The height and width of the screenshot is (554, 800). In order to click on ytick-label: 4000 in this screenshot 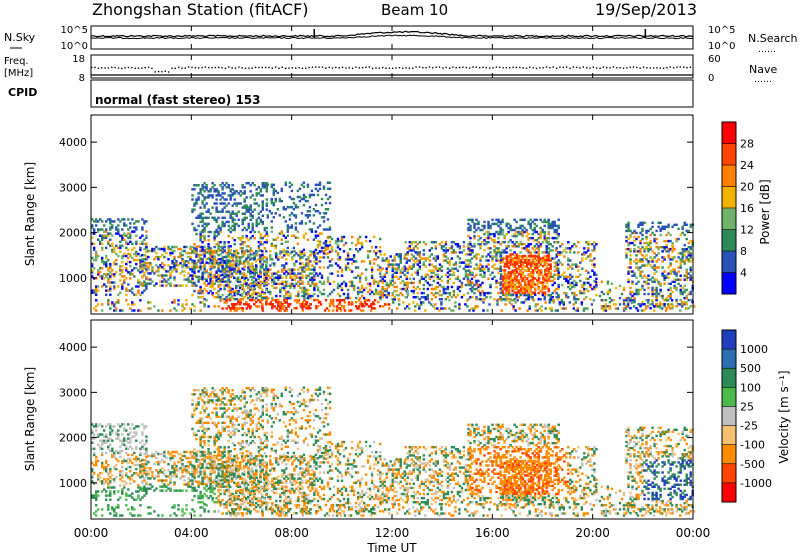, I will do `click(73, 142)`.